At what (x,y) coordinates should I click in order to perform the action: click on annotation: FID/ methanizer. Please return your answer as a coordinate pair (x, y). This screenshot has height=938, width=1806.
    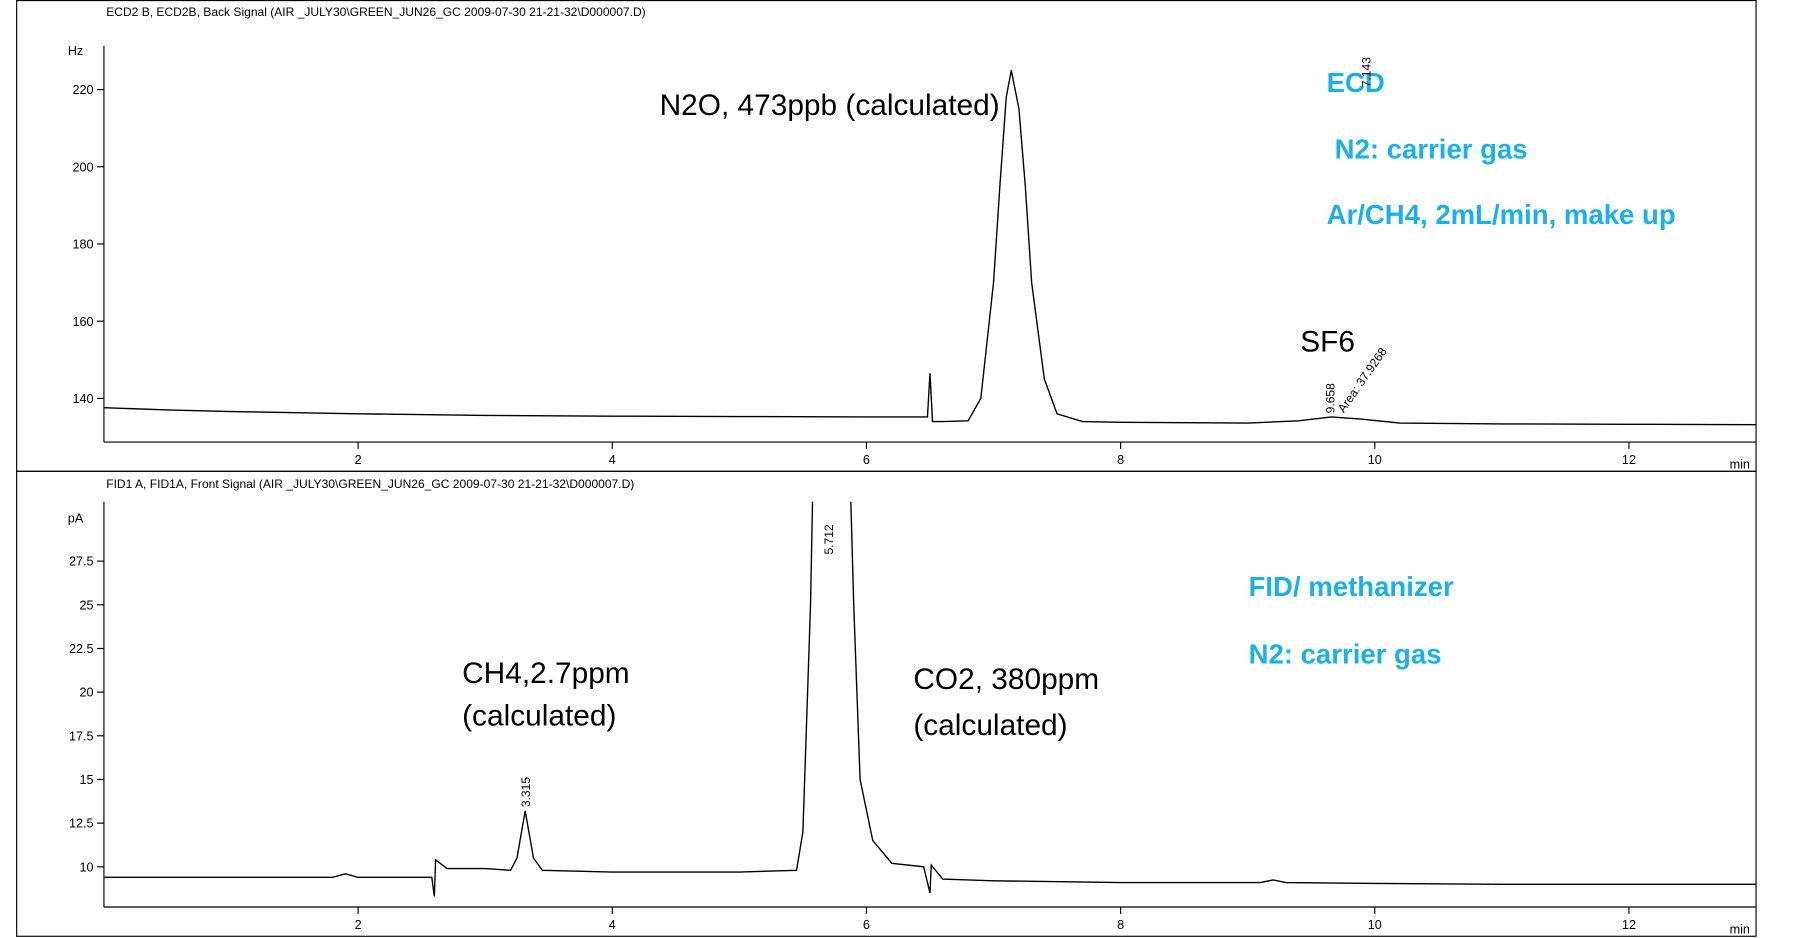
    Looking at the image, I should click on (1351, 586).